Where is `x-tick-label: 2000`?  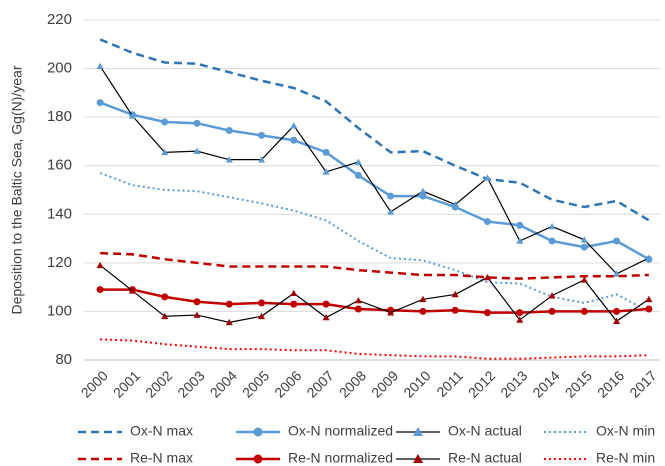 x-tick-label: 2000 is located at coordinates (94, 383).